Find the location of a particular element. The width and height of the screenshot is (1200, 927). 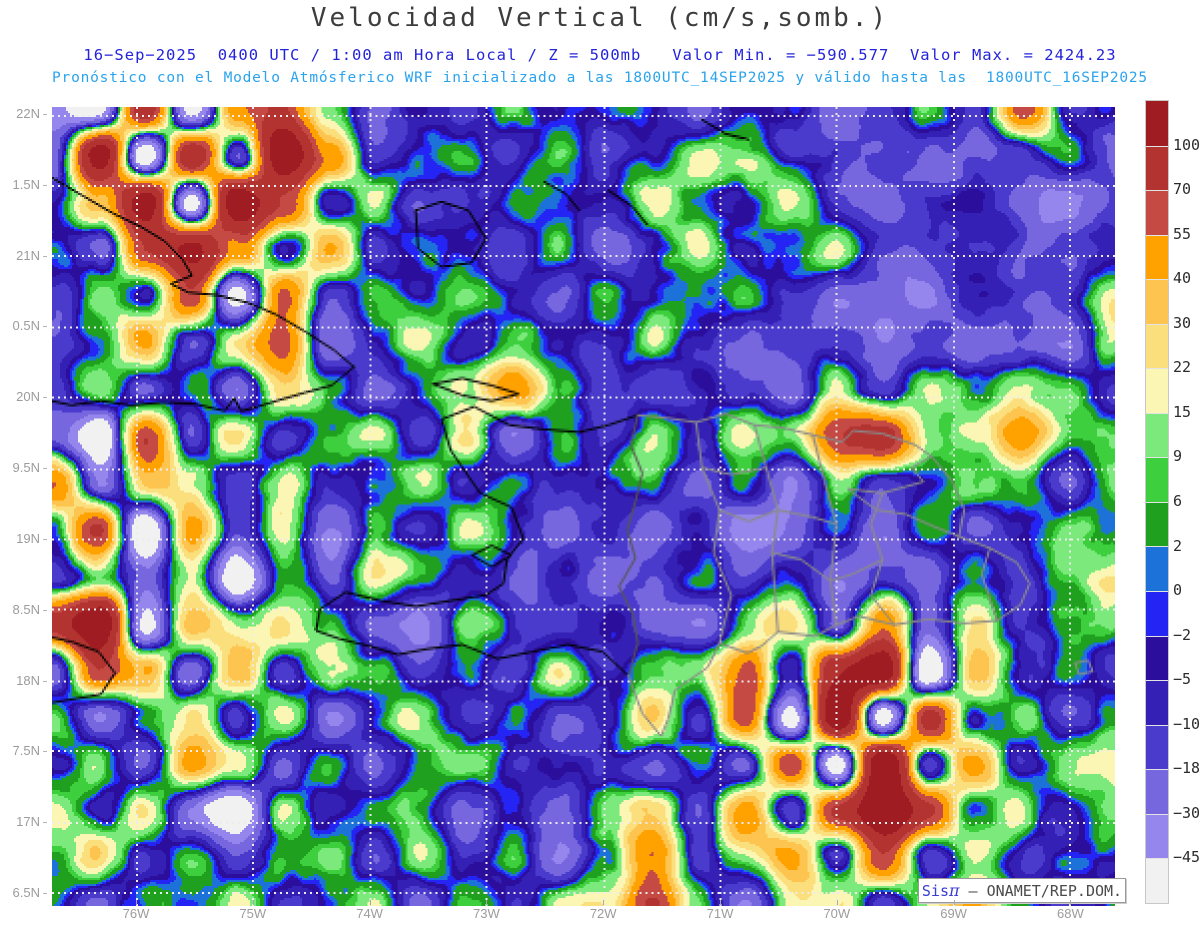

lat-label: 18N is located at coordinates (28, 680).